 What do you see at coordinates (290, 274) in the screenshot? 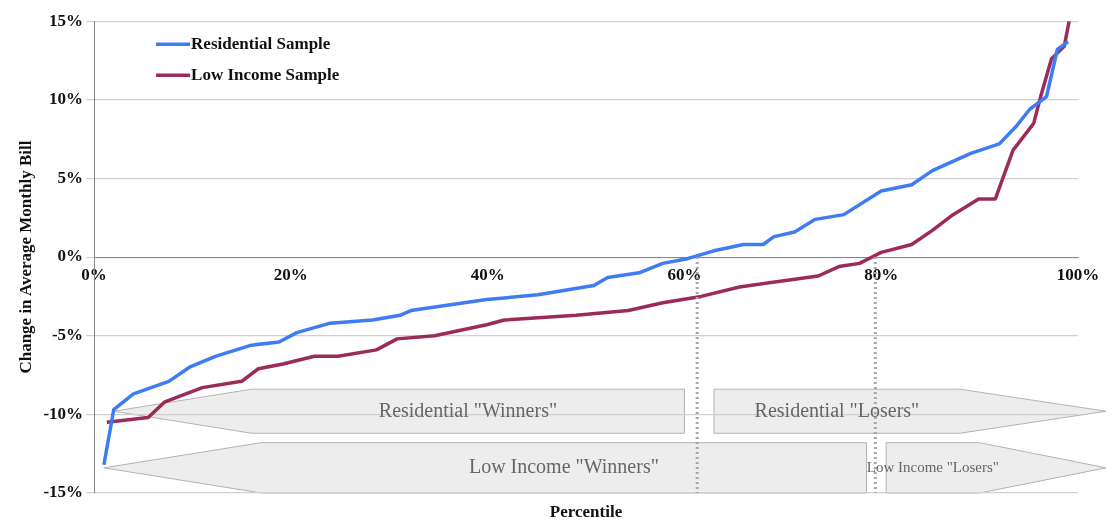
I see `x-tick-label: 20%` at bounding box center [290, 274].